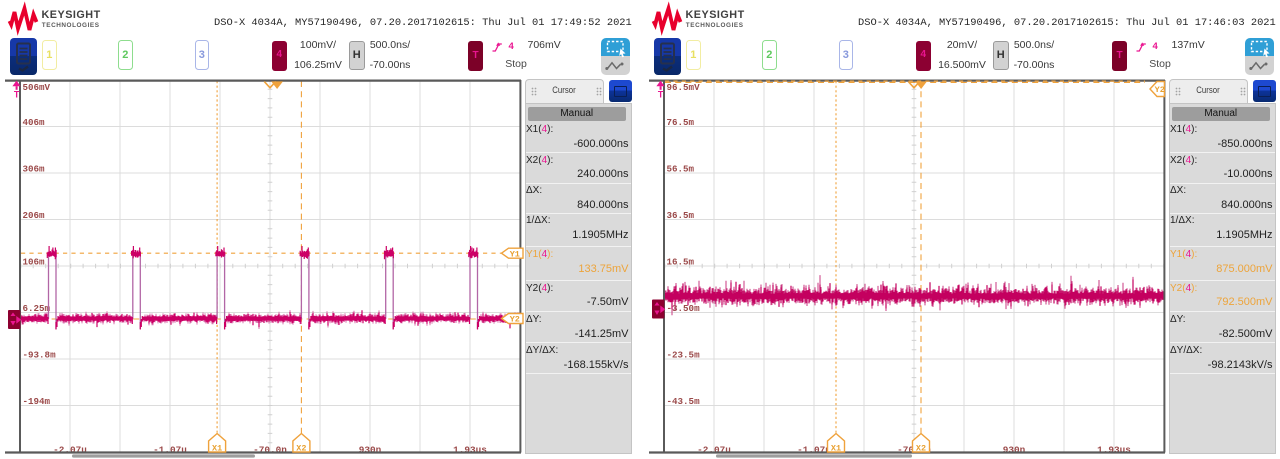  What do you see at coordinates (681, 262) in the screenshot?
I see `svg-text: 16.5m` at bounding box center [681, 262].